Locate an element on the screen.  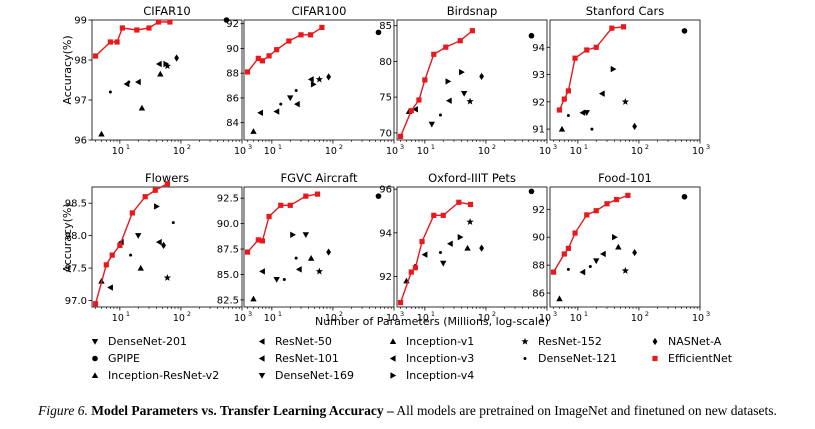
y-tick-label: 87.5 is located at coordinates (228, 250).